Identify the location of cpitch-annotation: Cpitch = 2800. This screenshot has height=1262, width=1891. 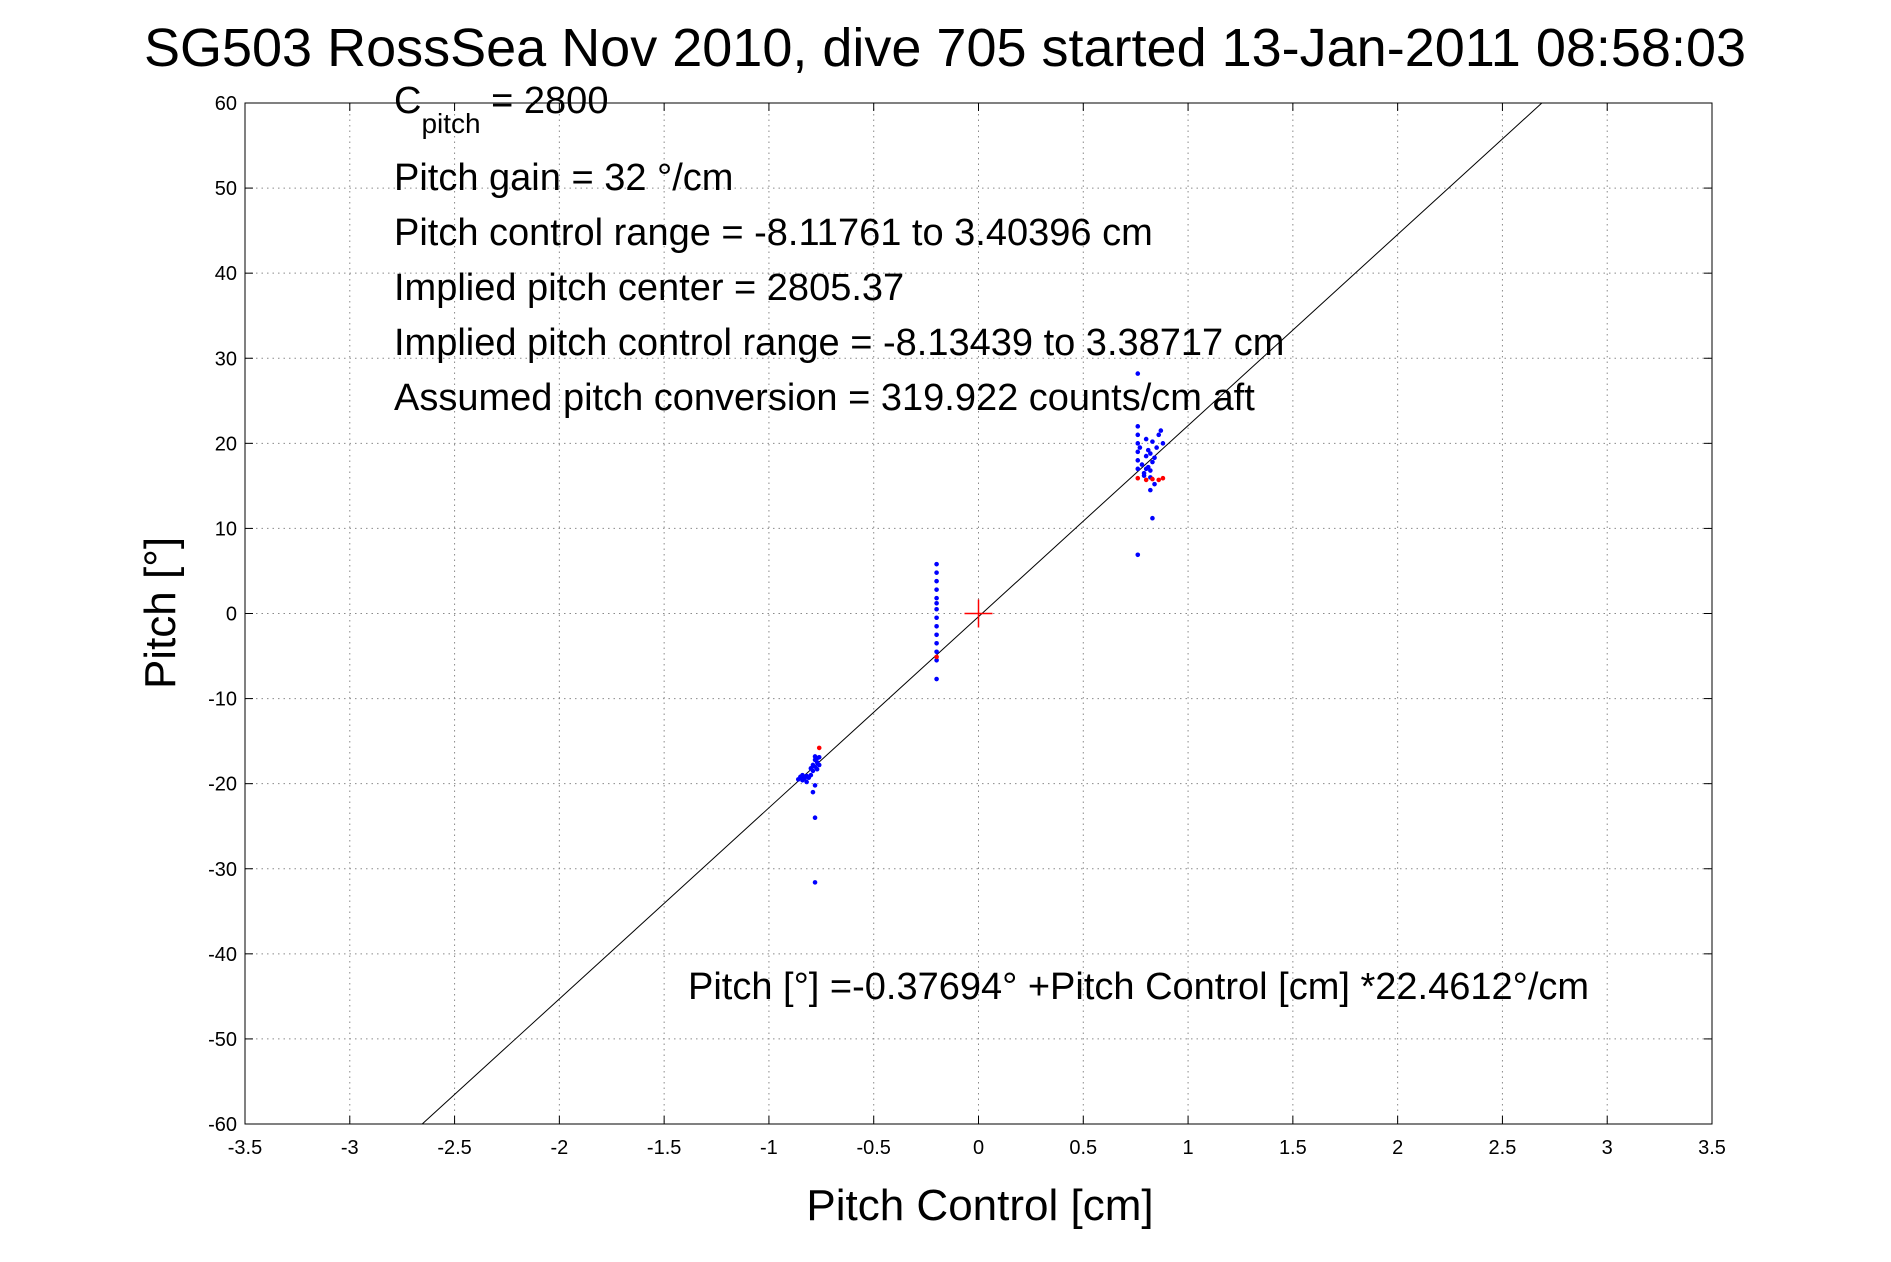
(501, 109).